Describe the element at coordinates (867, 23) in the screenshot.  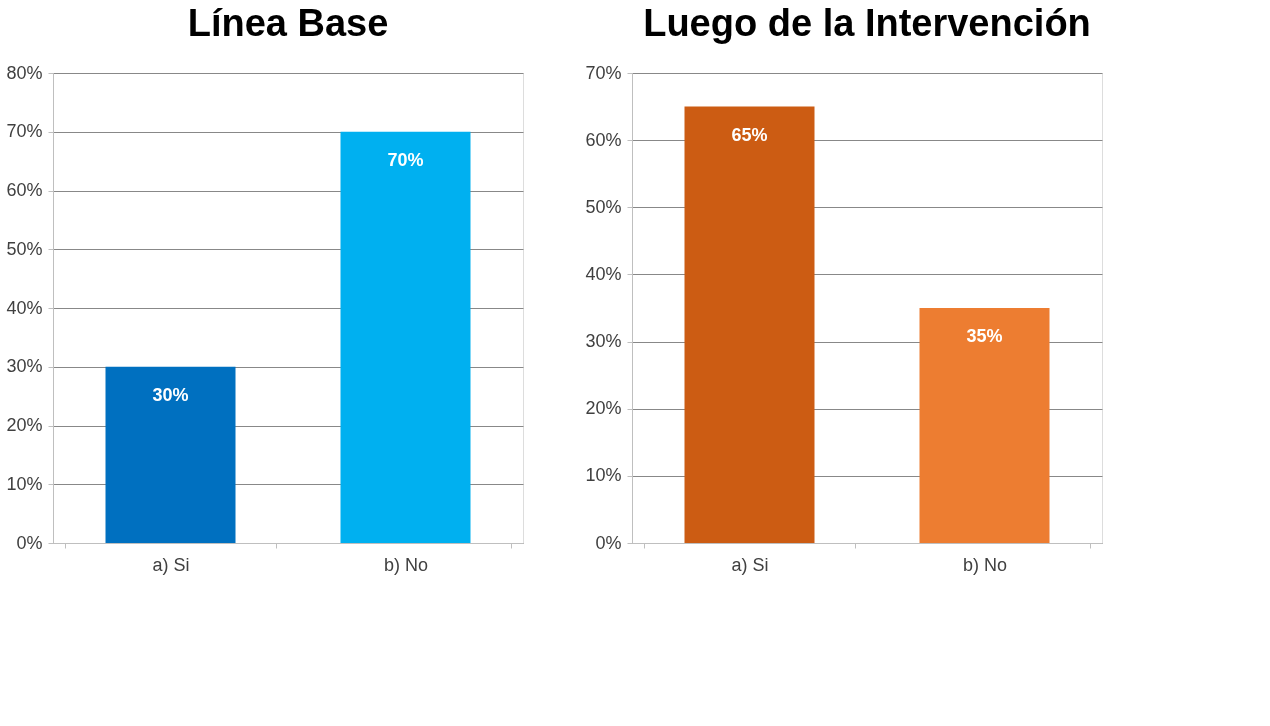
I see `chart-title: Luego de la Intervención` at that location.